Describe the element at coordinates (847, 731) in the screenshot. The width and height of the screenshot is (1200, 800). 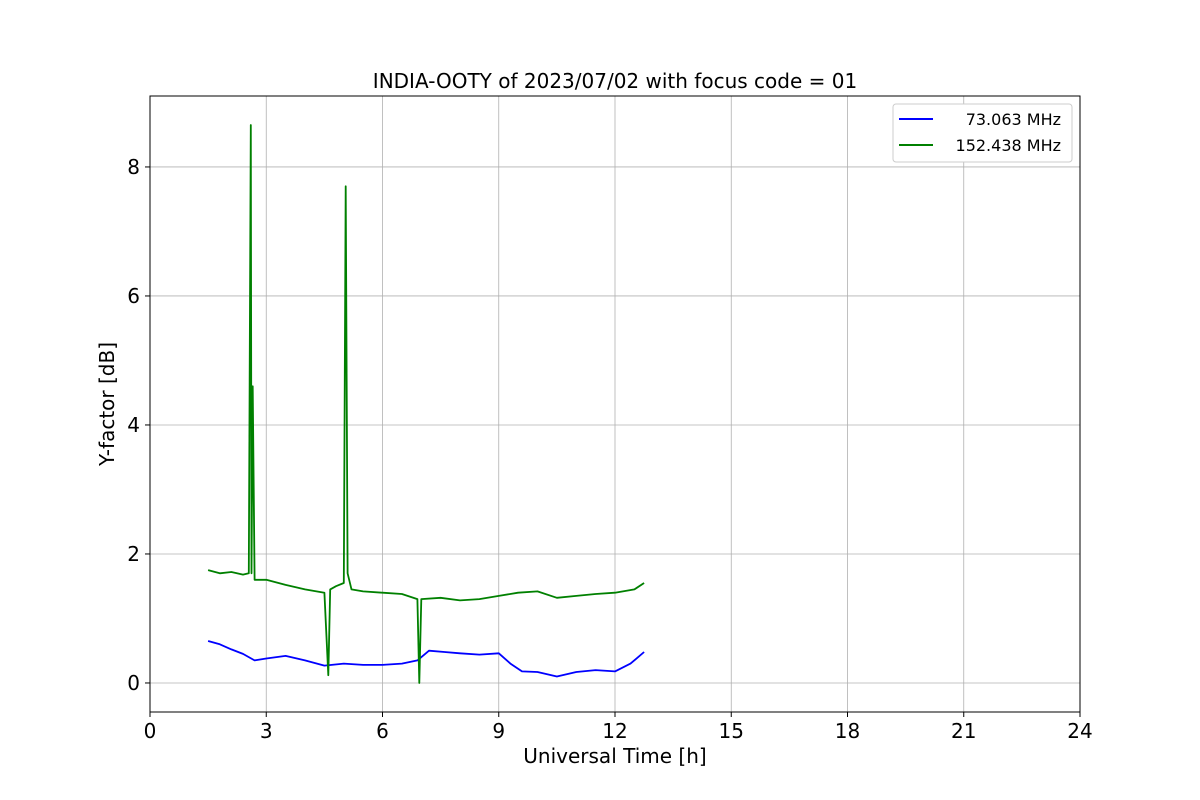
I see `x-tick-label-6: 18` at that location.